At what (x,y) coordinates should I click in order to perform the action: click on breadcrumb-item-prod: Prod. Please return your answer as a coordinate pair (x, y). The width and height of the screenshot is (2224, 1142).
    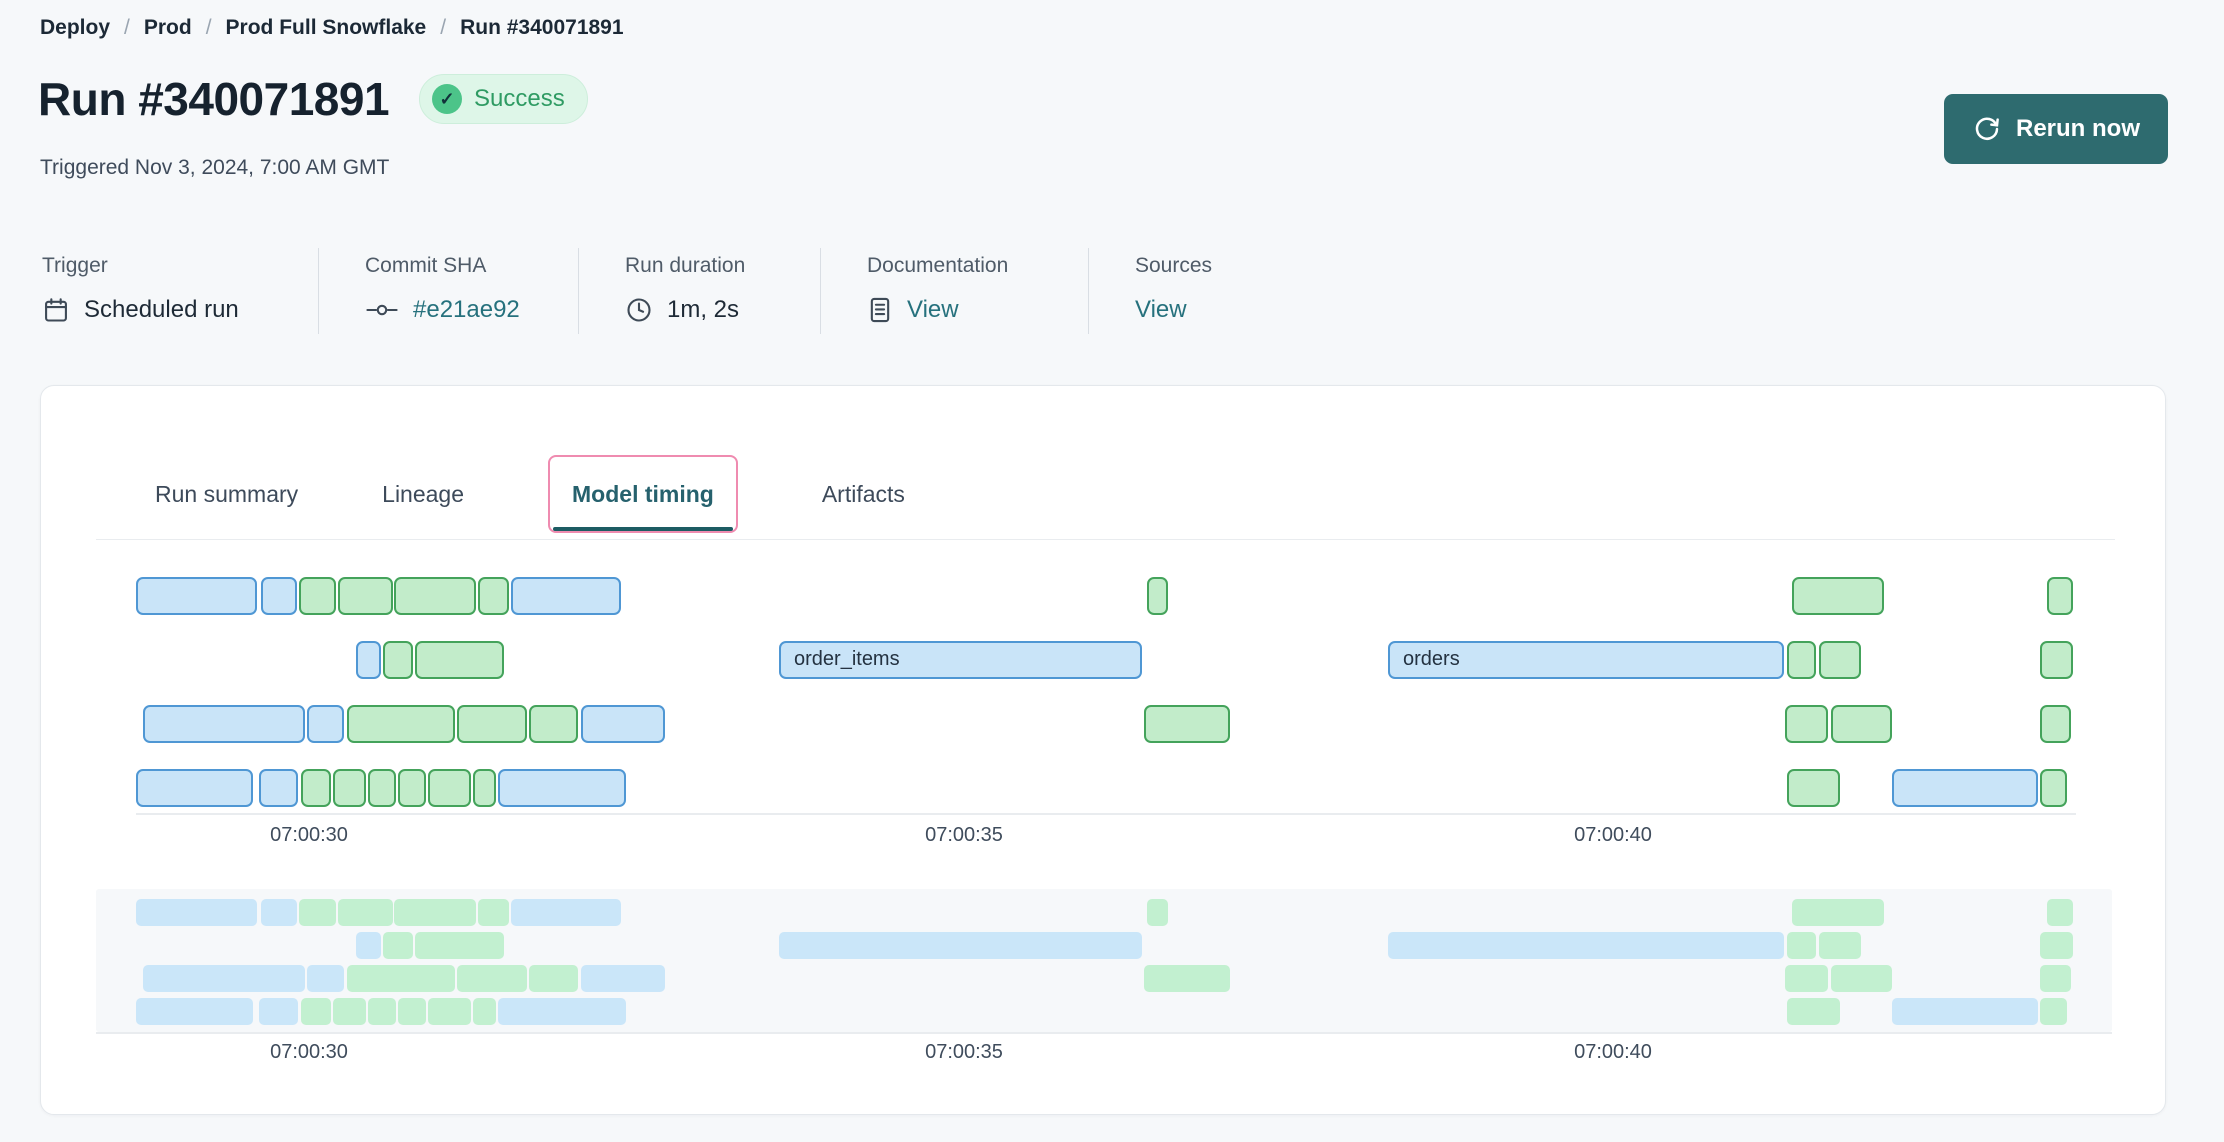
    Looking at the image, I should click on (167, 27).